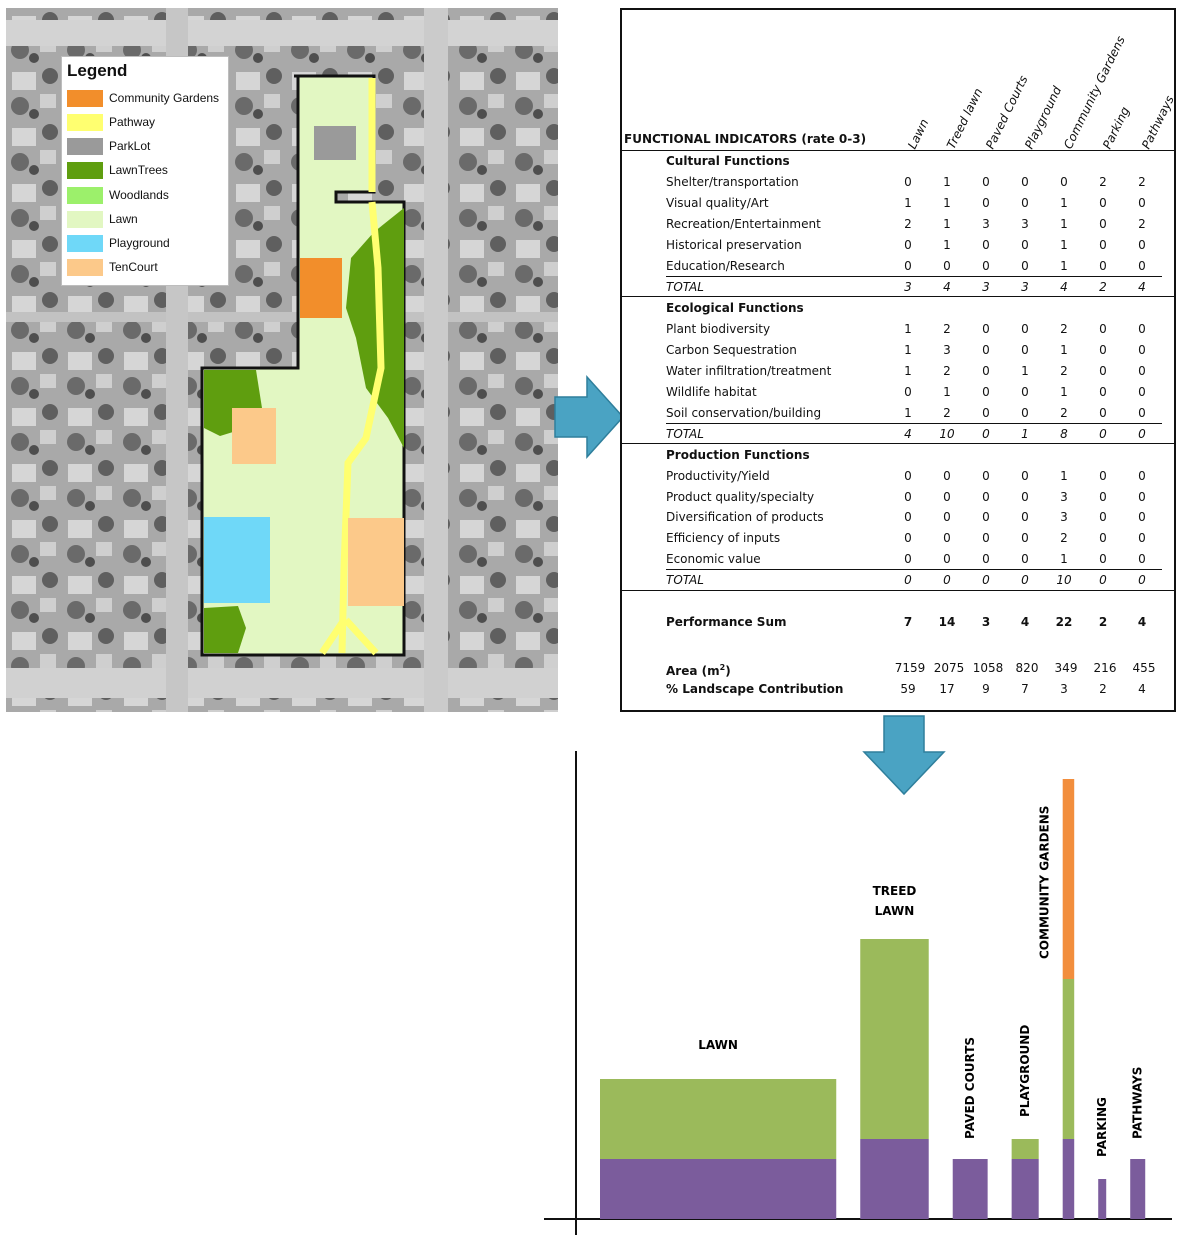 This screenshot has height=1240, width=1180. I want to click on area-value: 349, so click(1066, 668).